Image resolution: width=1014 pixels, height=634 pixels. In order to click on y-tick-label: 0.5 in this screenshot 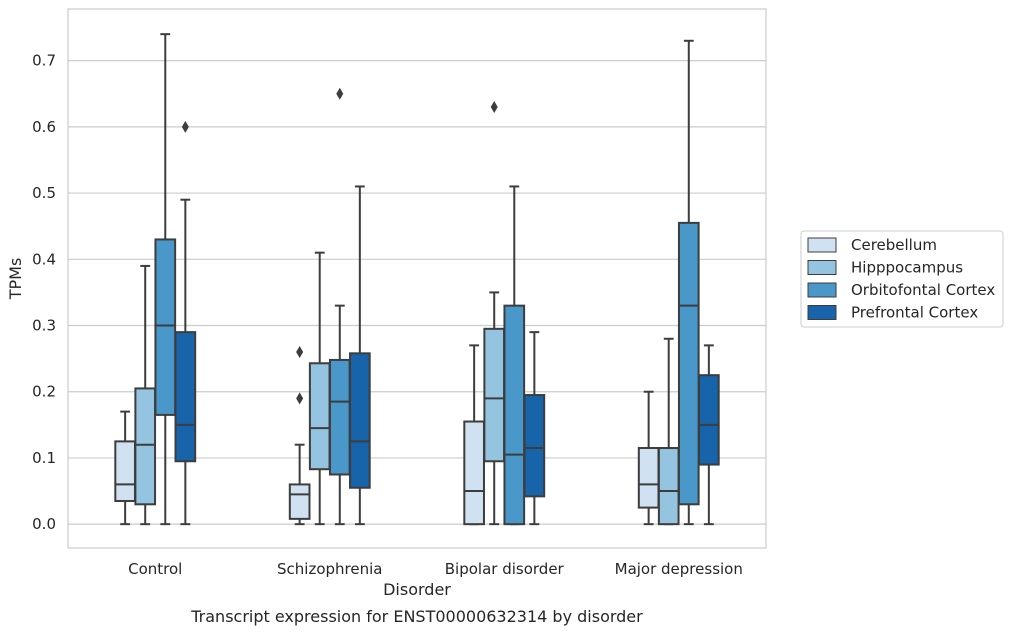, I will do `click(44, 193)`.